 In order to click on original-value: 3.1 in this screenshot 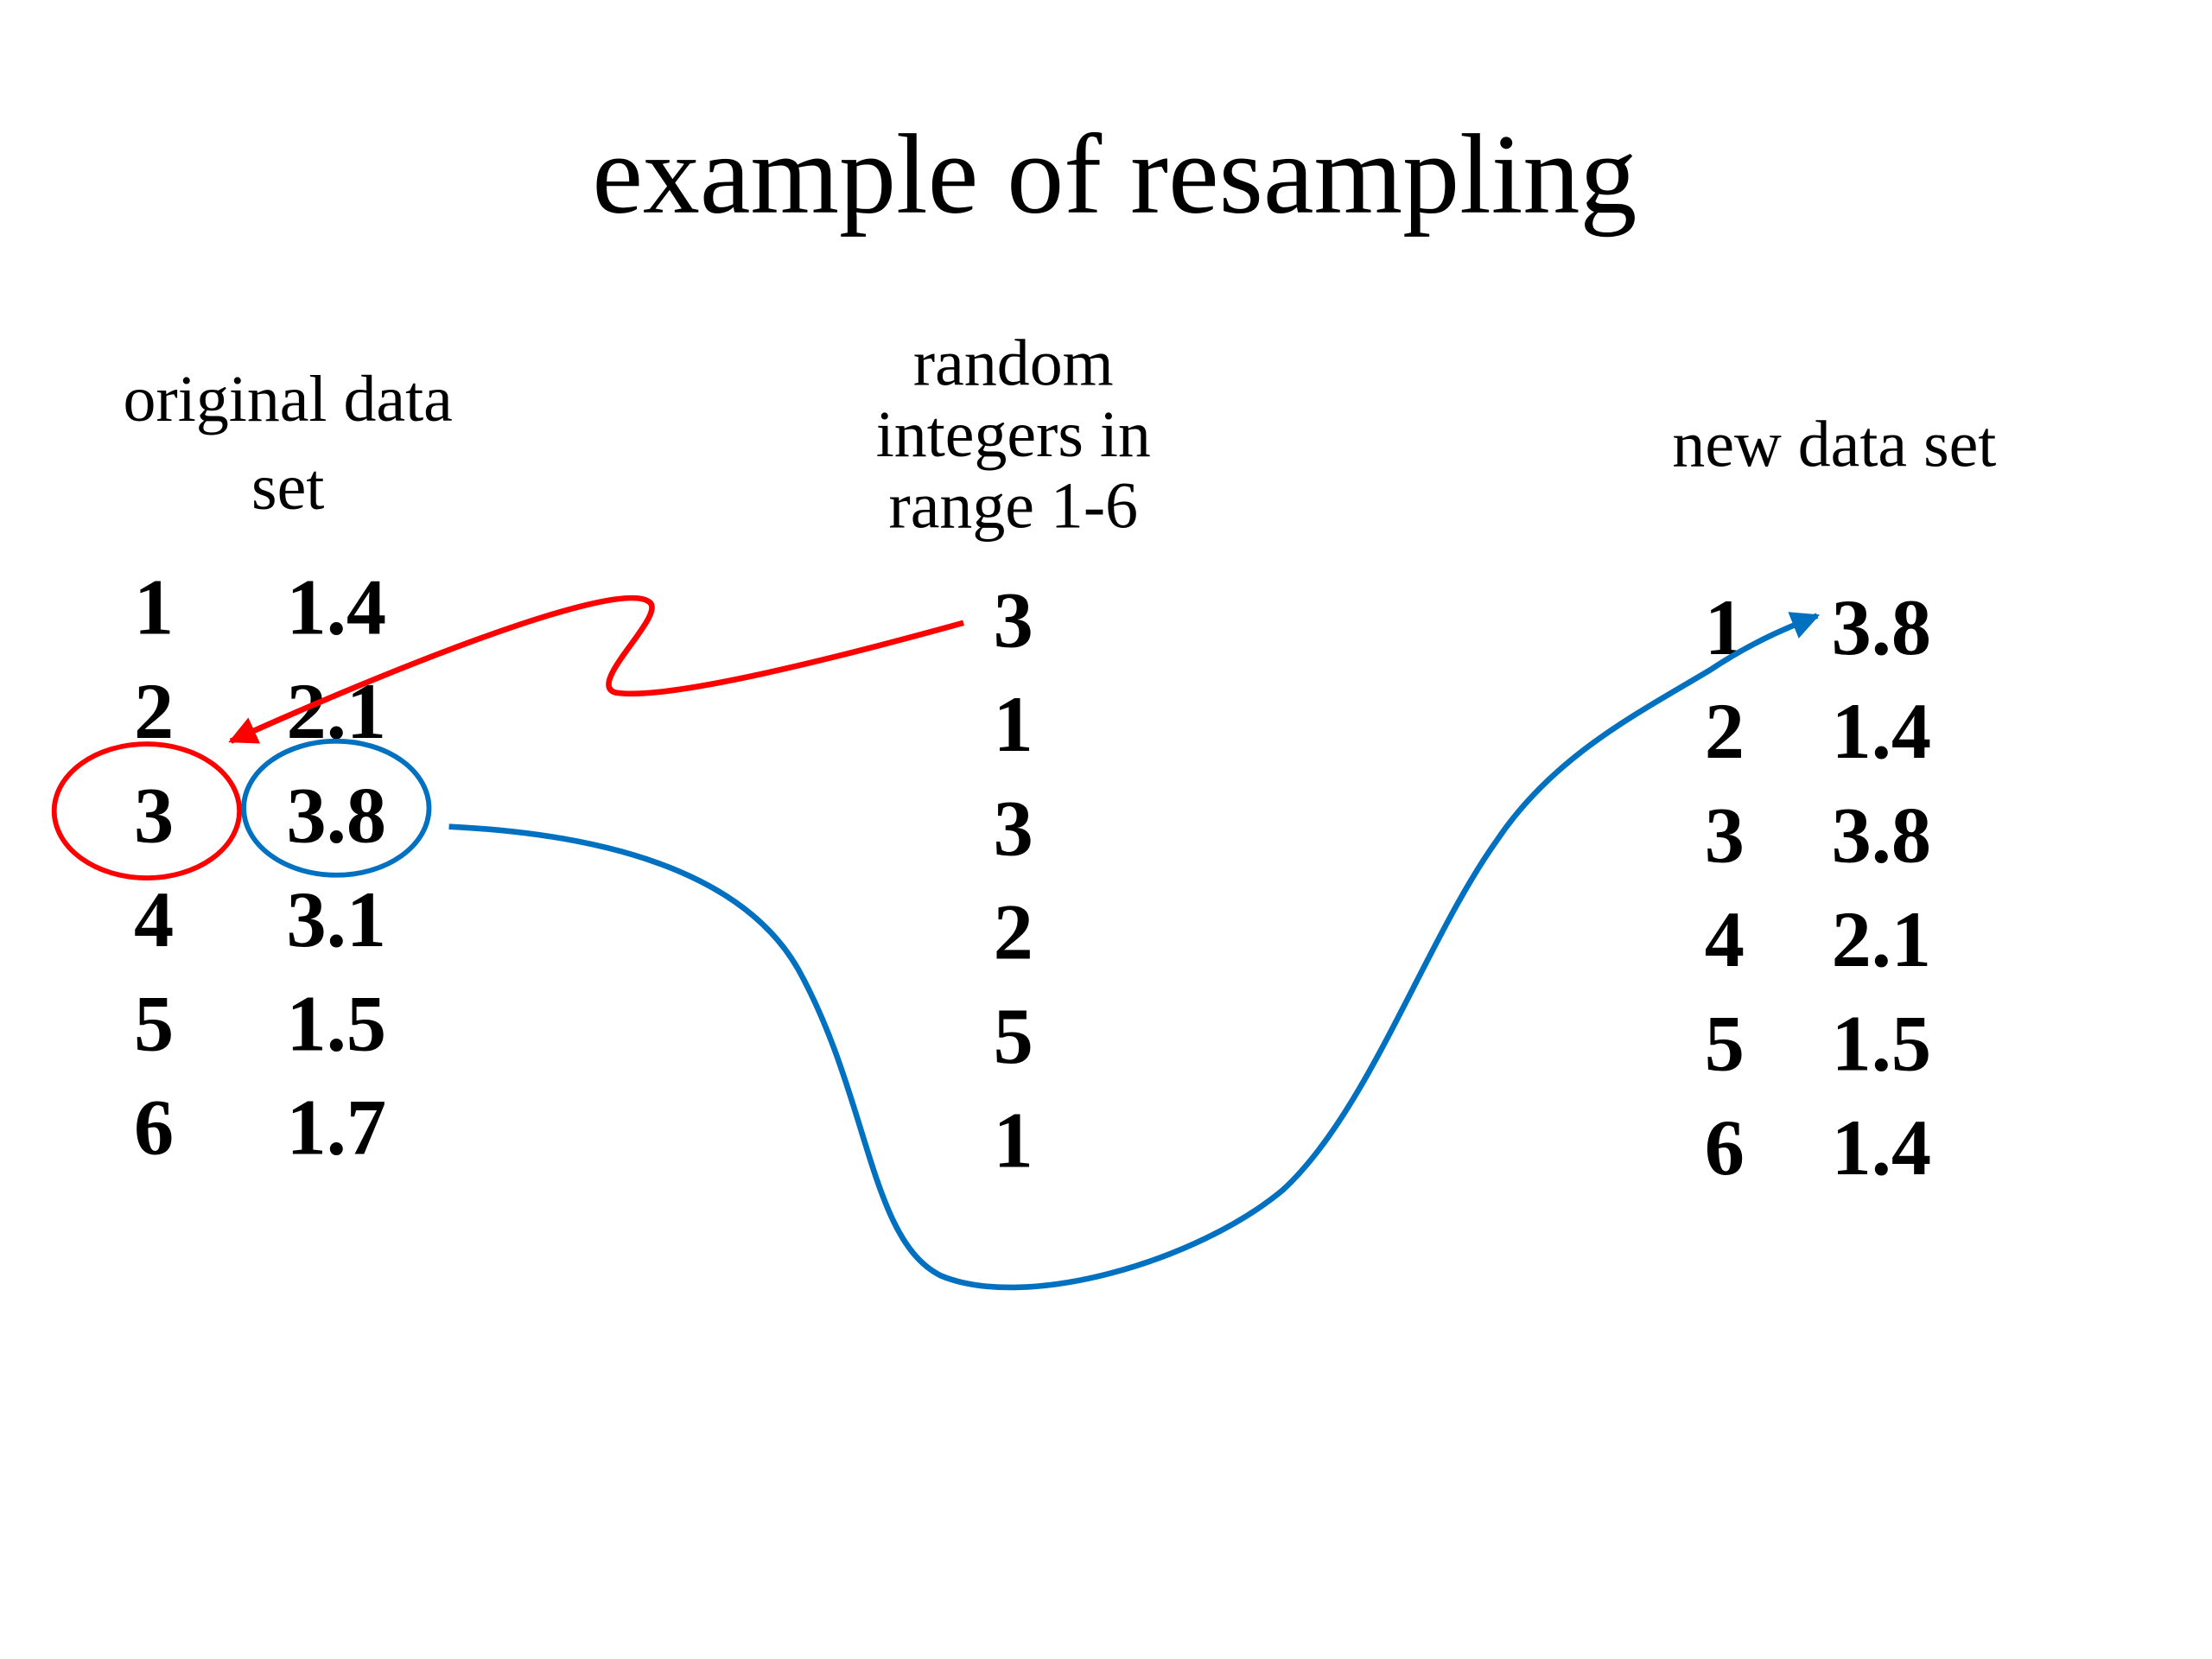, I will do `click(336, 919)`.